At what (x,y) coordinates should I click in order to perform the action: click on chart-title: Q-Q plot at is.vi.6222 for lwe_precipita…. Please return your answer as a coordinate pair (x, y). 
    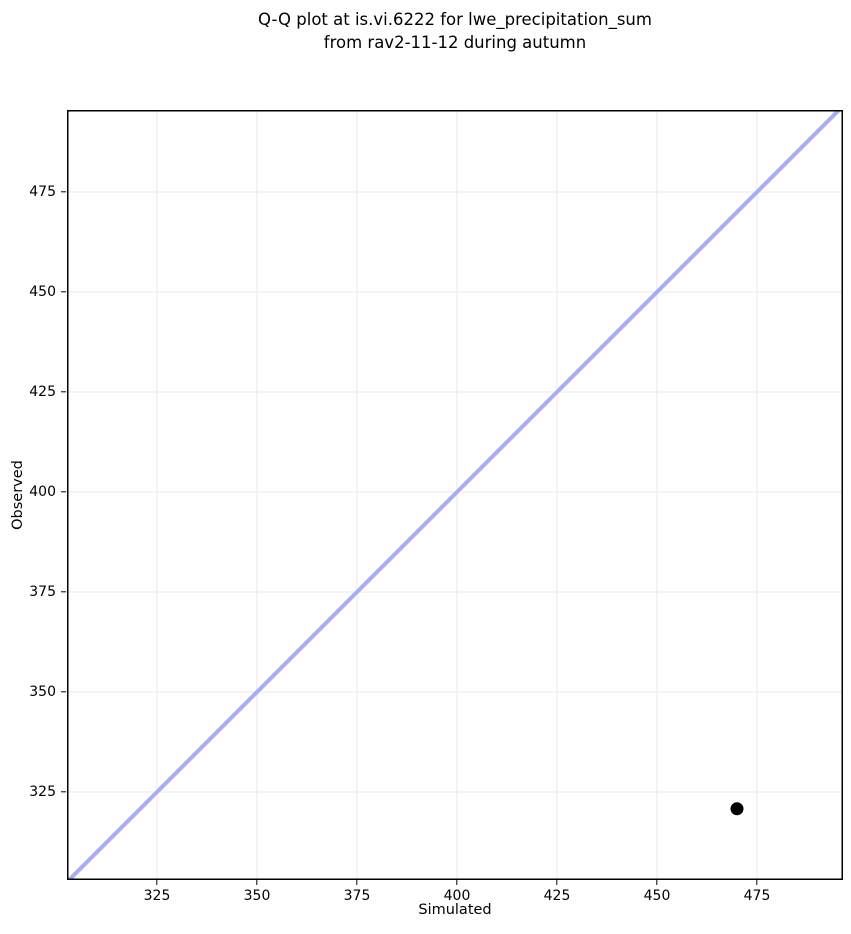
    Looking at the image, I should click on (455, 31).